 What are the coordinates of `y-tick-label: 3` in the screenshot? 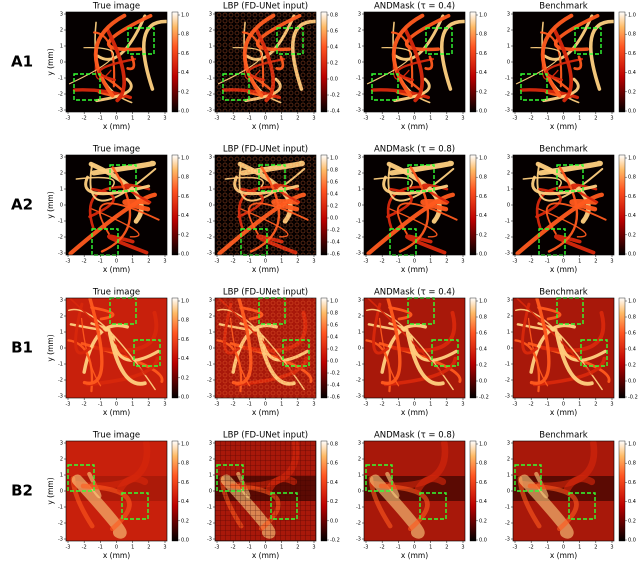 It's located at (210, 15).